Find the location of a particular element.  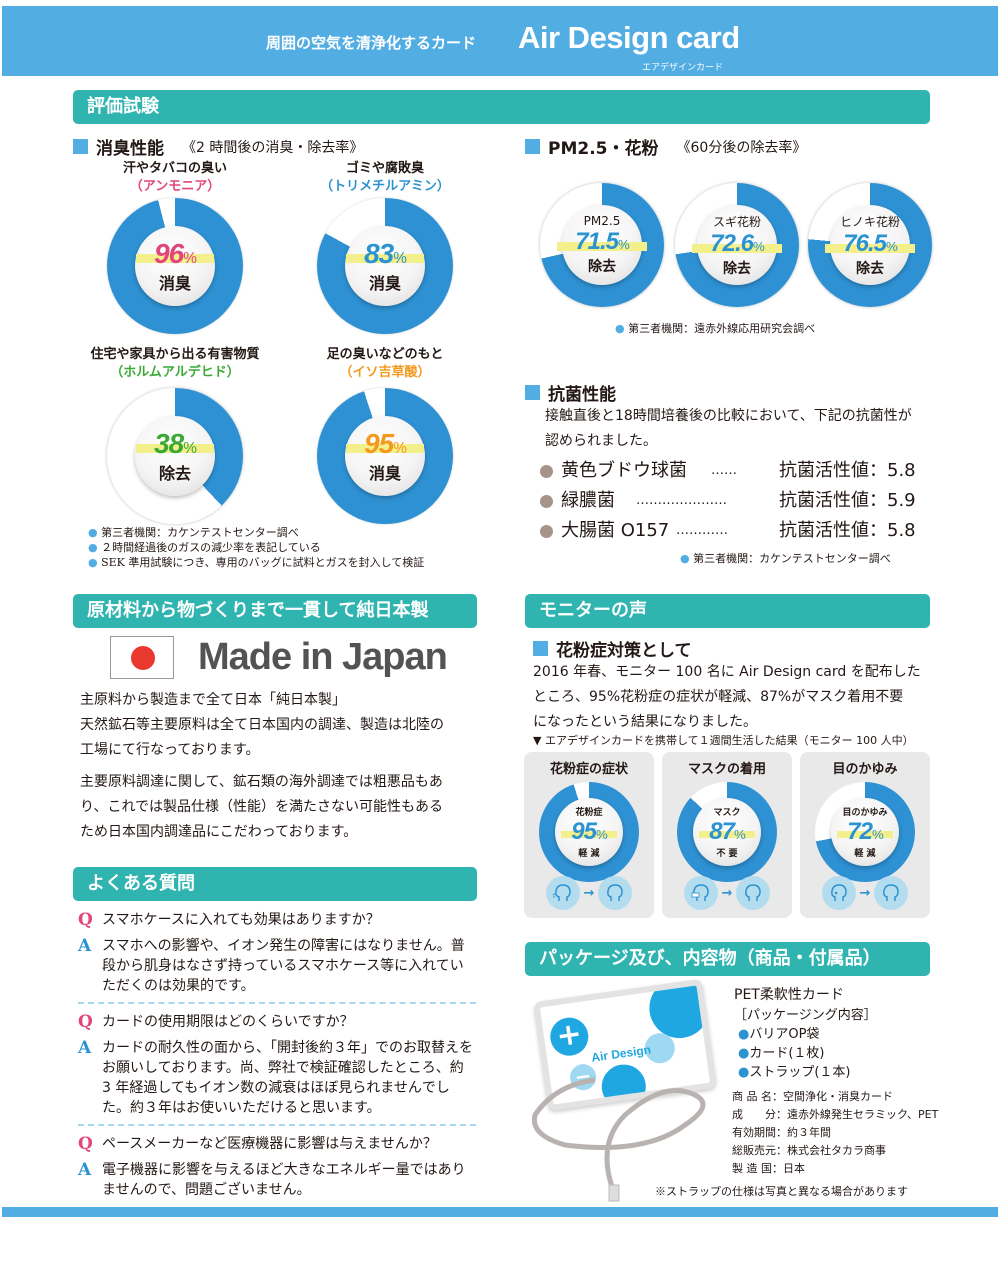

percent-value: 87% is located at coordinates (727, 832).